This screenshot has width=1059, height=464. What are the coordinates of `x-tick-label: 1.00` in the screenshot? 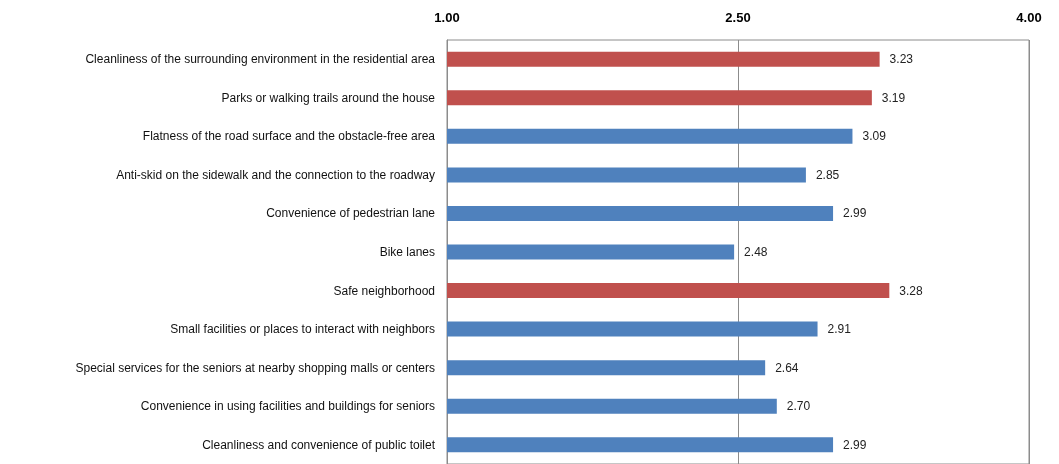 It's located at (447, 17).